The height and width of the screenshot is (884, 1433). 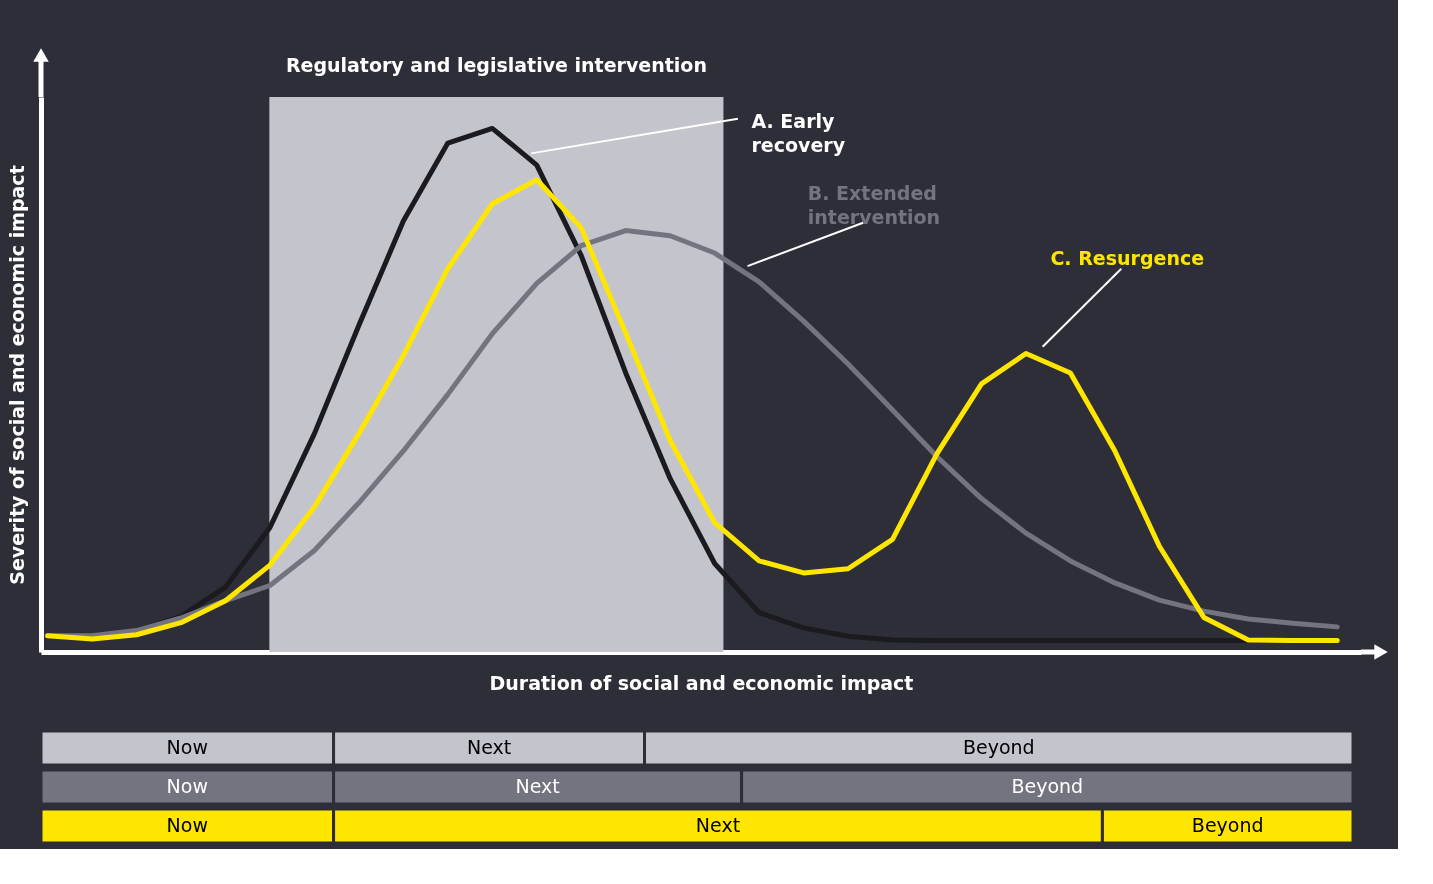 What do you see at coordinates (798, 133) in the screenshot?
I see `text: A. Early recovery` at bounding box center [798, 133].